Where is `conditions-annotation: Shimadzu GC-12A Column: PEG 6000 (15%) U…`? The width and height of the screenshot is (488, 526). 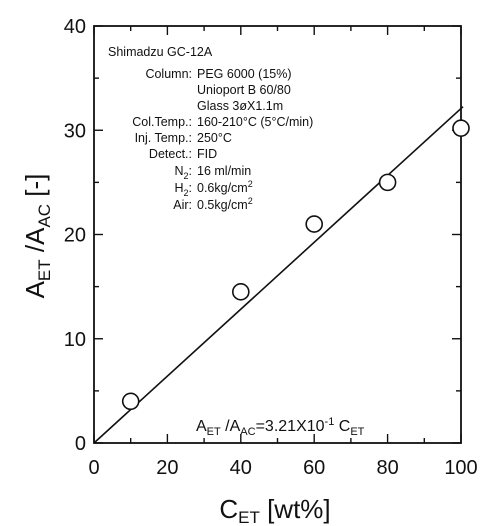 conditions-annotation: Shimadzu GC-12A Column: PEG 6000 (15%) U… is located at coordinates (210, 128).